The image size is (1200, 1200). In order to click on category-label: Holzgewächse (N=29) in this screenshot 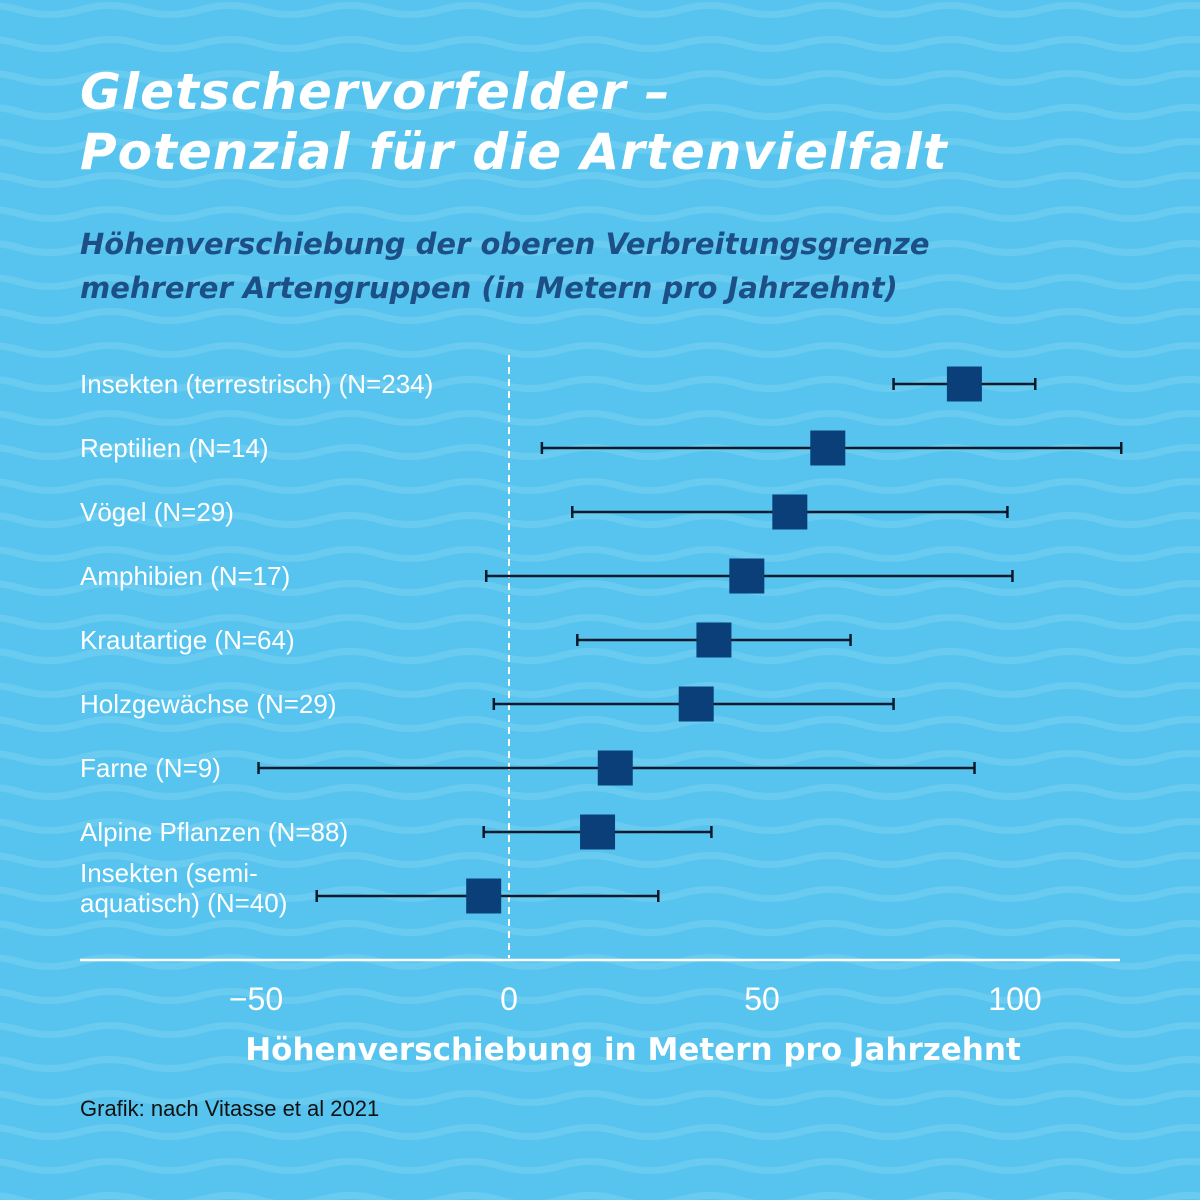, I will do `click(208, 704)`.